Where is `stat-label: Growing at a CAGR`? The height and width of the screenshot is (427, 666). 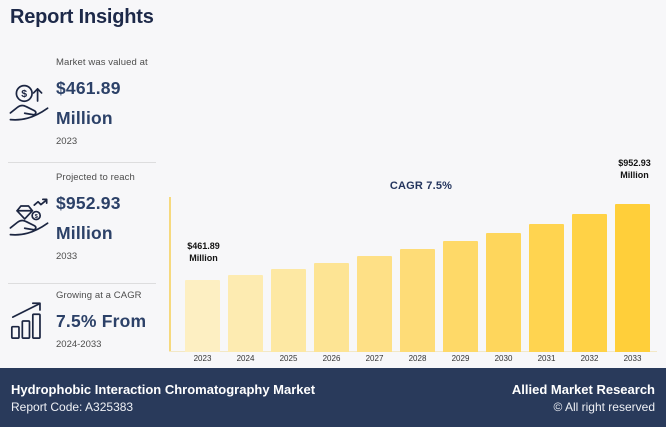
stat-label: Growing at a CAGR is located at coordinates (99, 295).